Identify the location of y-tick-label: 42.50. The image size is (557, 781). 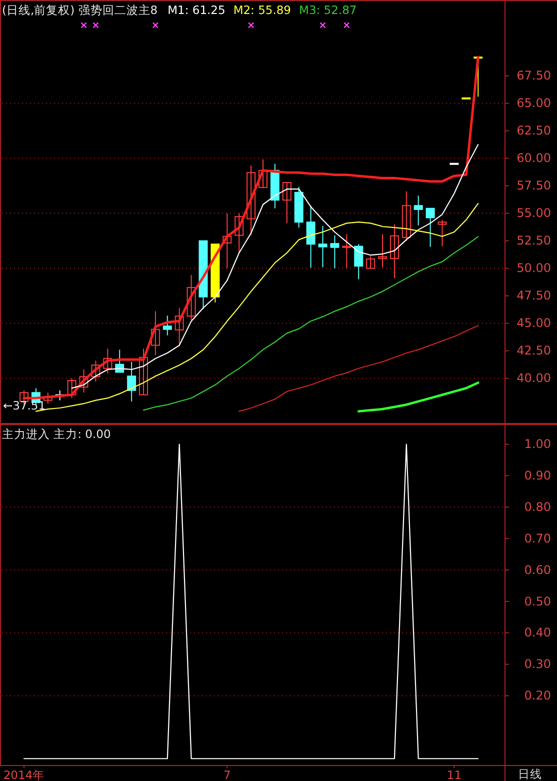
(533, 351).